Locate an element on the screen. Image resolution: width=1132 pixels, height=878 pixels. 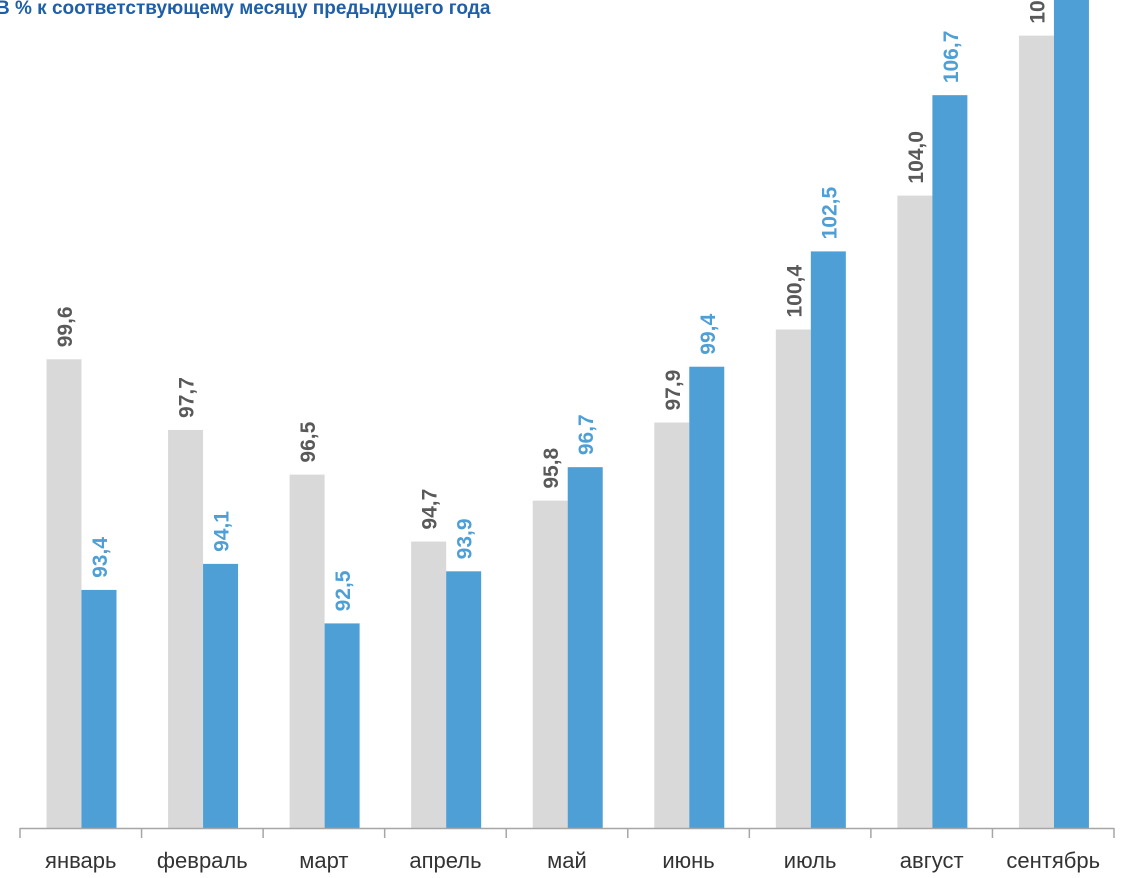
data-label-series-1: 99,6 is located at coordinates (65, 326).